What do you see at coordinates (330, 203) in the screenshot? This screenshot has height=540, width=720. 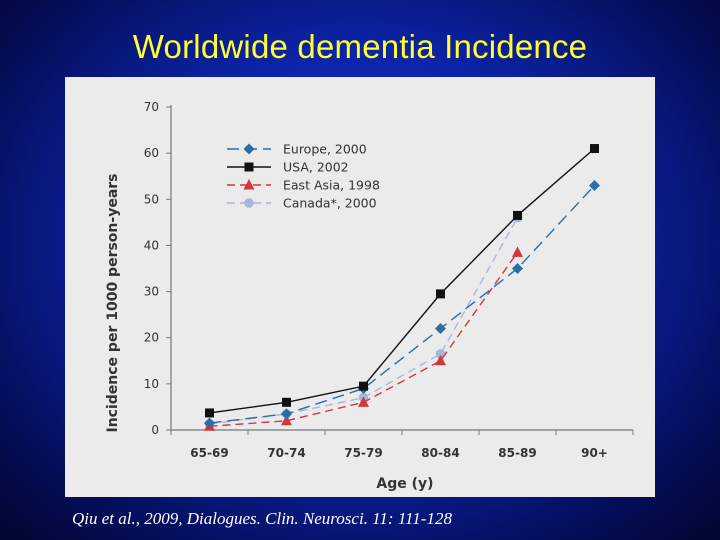 I see `legend-label-canada-2000: Canada*, 2000` at bounding box center [330, 203].